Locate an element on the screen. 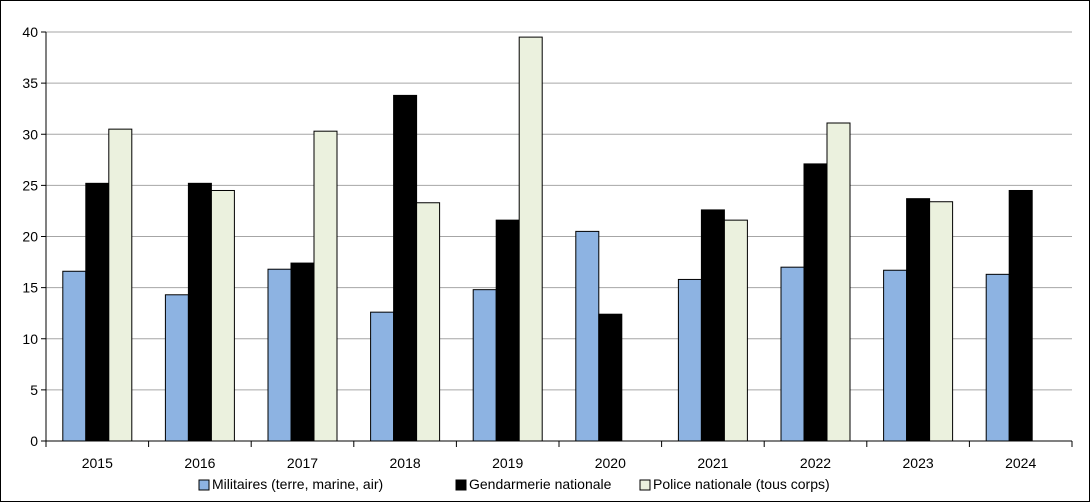 The width and height of the screenshot is (1090, 502). x-tick-label: 2017 is located at coordinates (302, 463).